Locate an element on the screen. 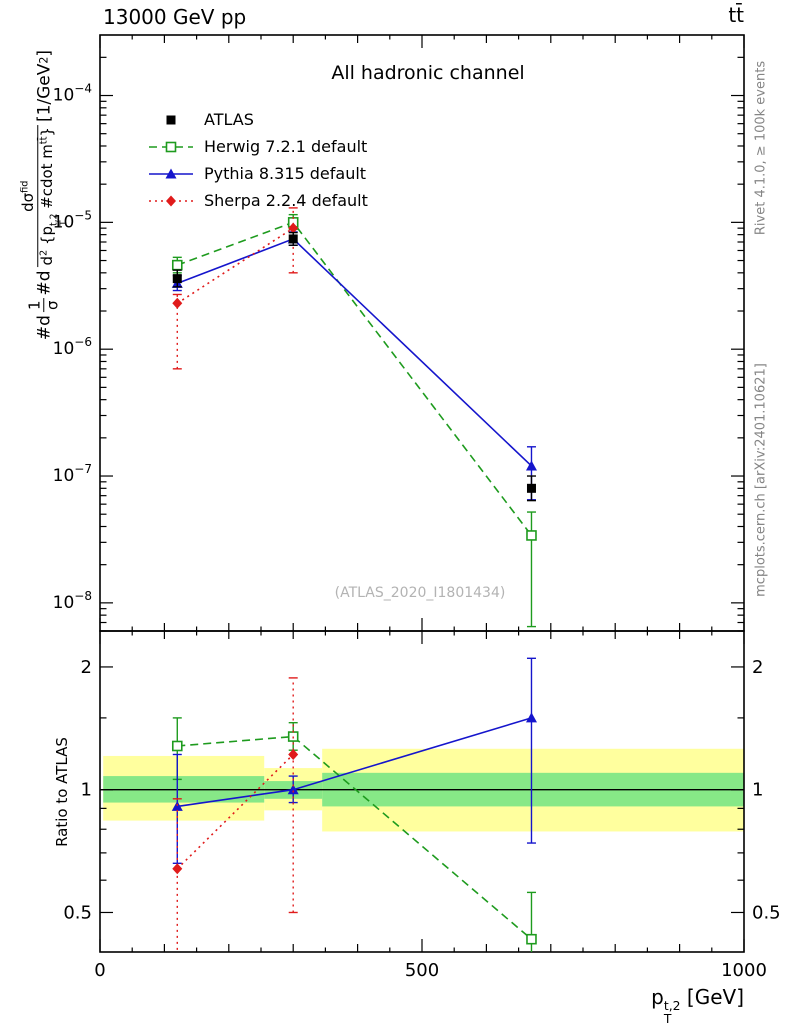 The width and height of the screenshot is (786, 1024). mcplots-credit-label: mcplots.cern.ch [arXiv:2401.10621] is located at coordinates (761, 480).